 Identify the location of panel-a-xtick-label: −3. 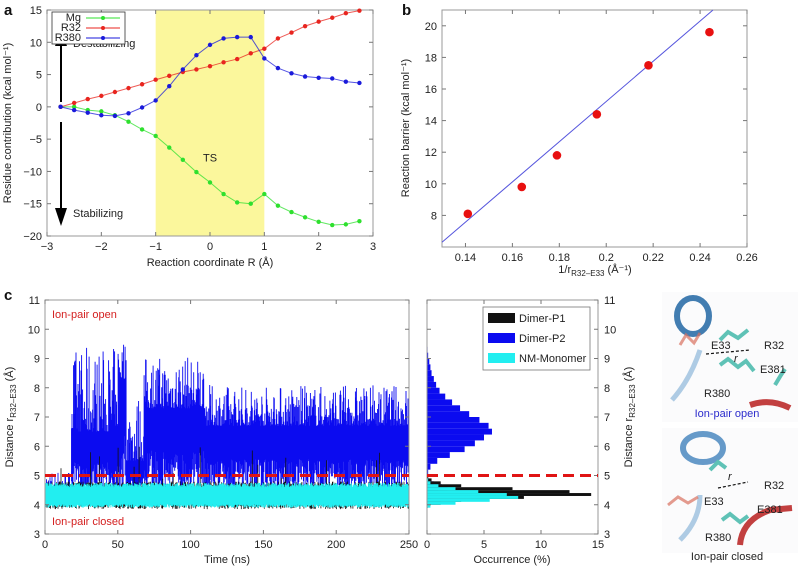
(47, 247).